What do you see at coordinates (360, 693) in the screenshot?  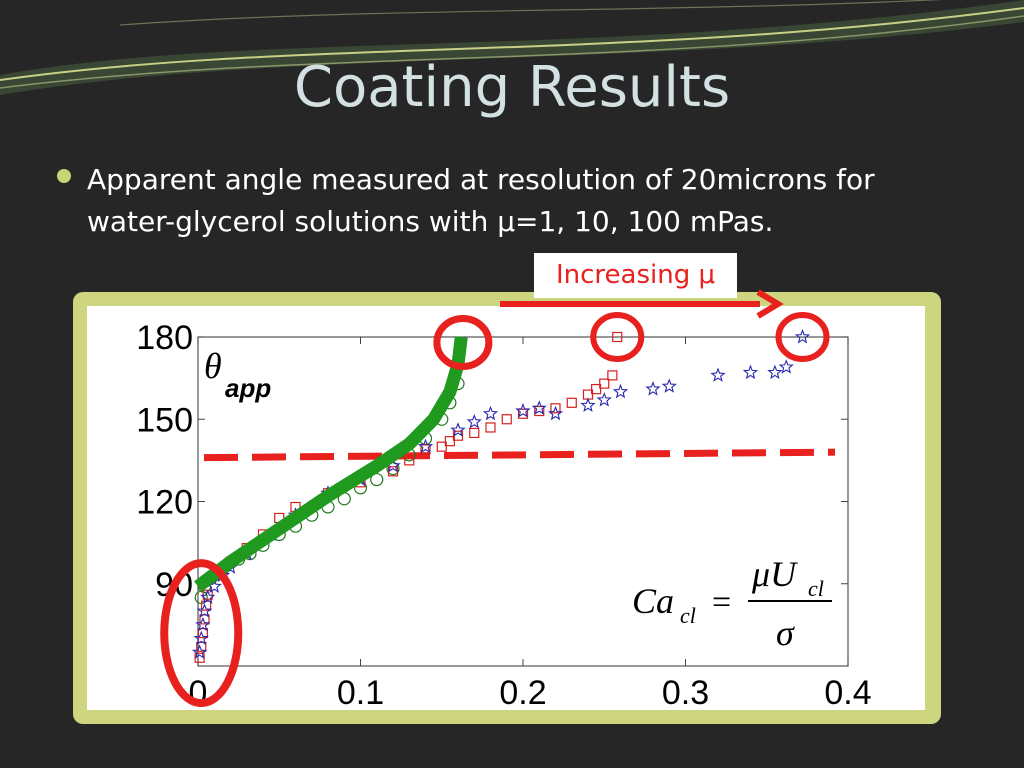 I see `x-tick-label: 0.1` at bounding box center [360, 693].